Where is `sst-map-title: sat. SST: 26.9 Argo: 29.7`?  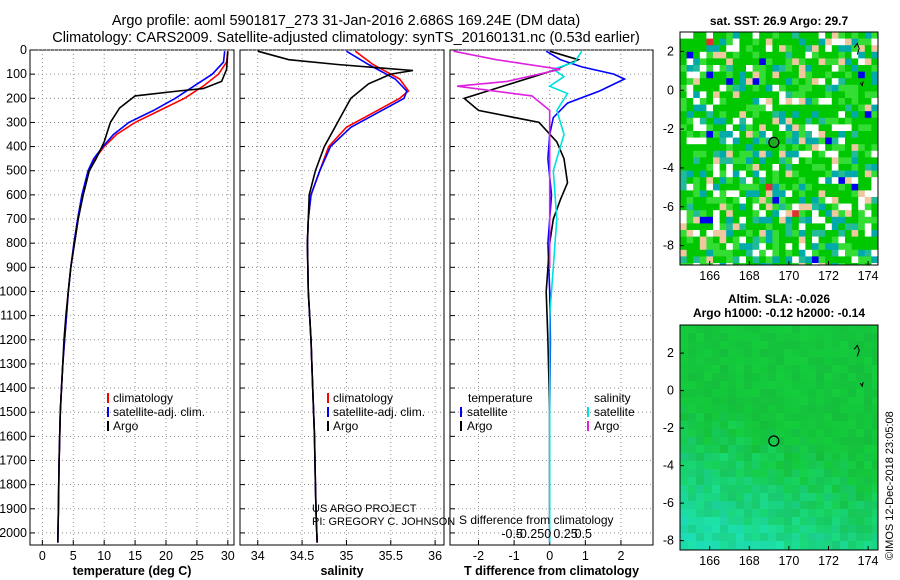
sst-map-title: sat. SST: 26.9 Argo: 29.7 is located at coordinates (779, 21).